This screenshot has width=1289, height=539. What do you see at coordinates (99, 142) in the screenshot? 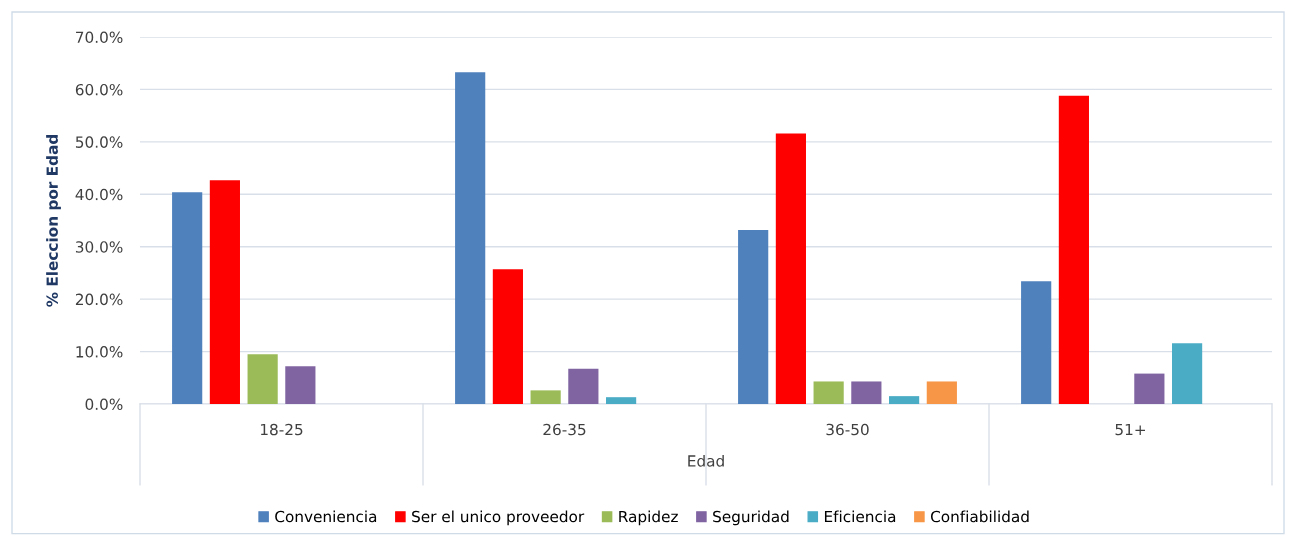
I see `y-tick-label: 50.0%` at bounding box center [99, 142].